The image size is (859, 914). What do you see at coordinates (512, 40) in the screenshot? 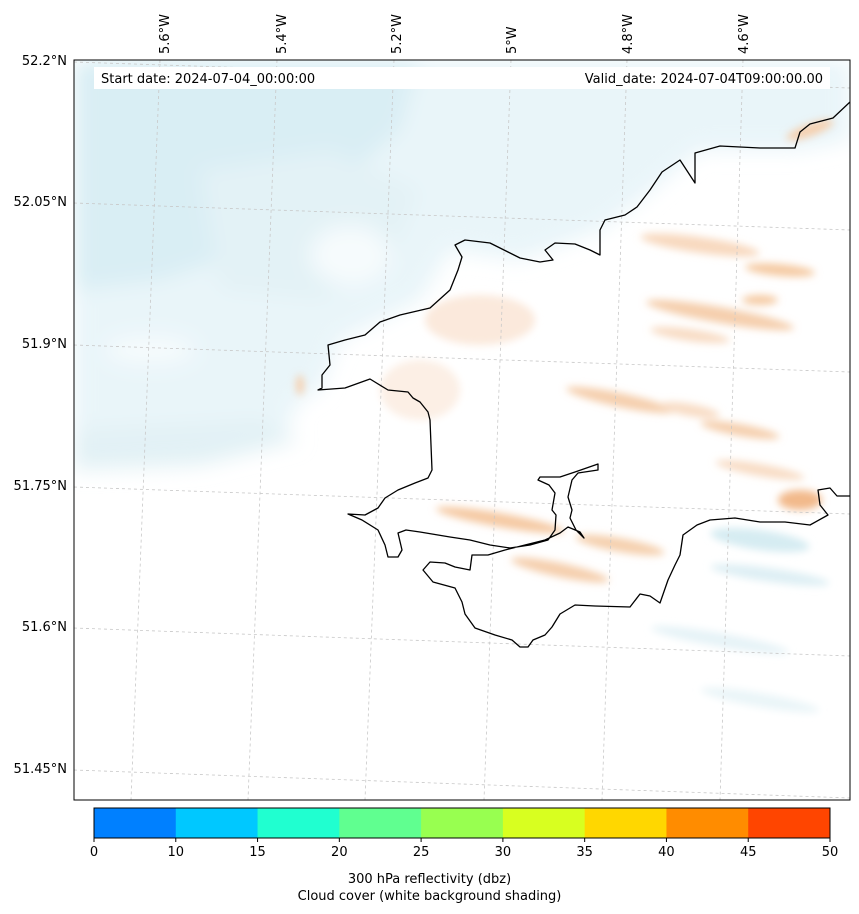
I see `lon-label: 5°W` at bounding box center [512, 40].